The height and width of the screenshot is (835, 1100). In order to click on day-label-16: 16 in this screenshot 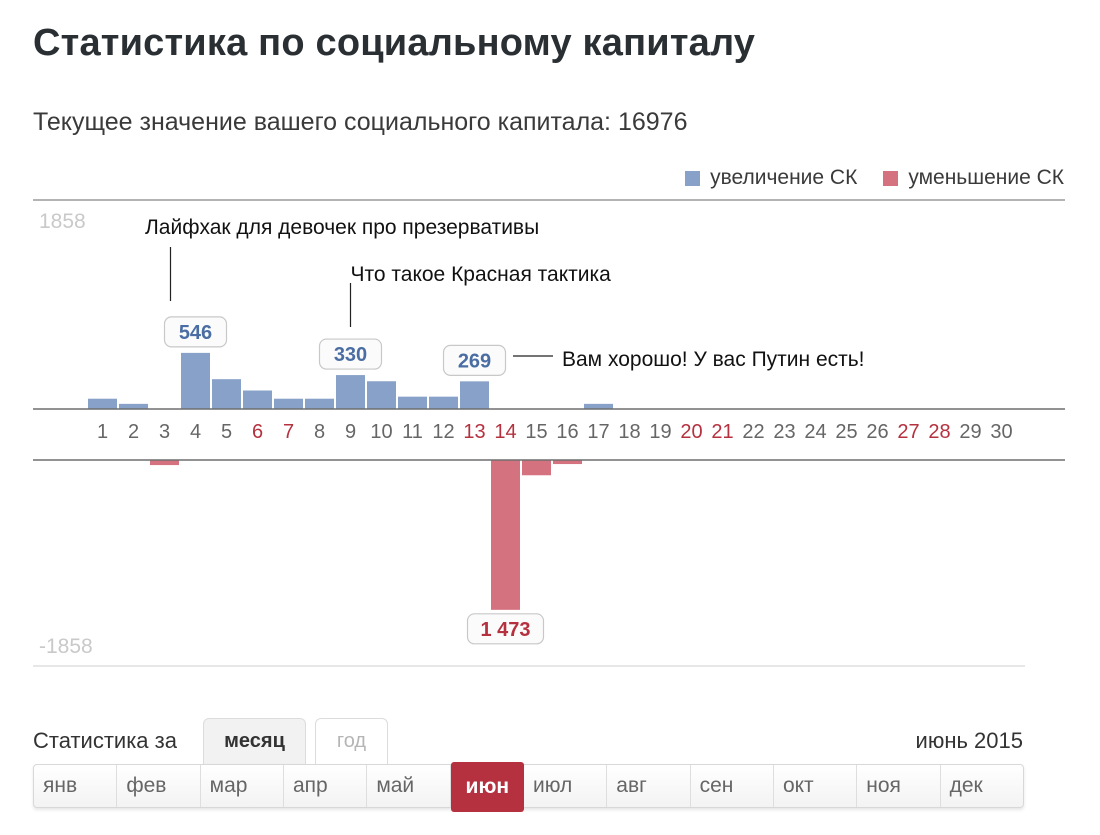, I will do `click(567, 432)`.